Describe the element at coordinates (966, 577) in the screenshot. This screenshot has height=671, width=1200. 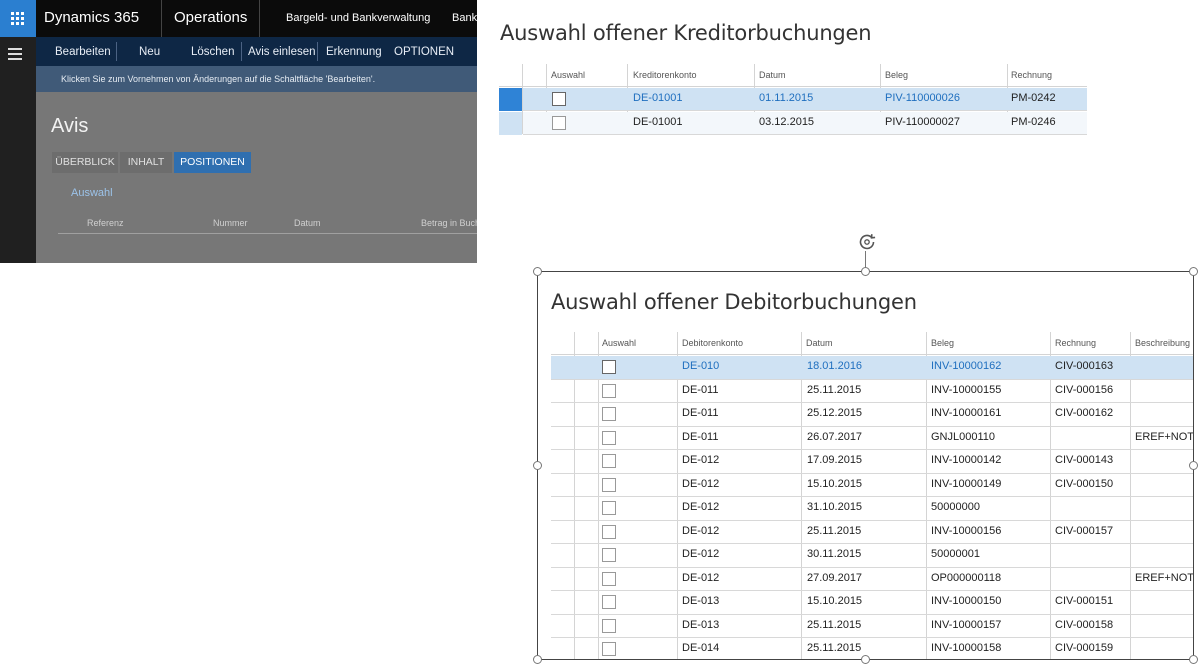
I see `voucher-cell: OP000000118` at that location.